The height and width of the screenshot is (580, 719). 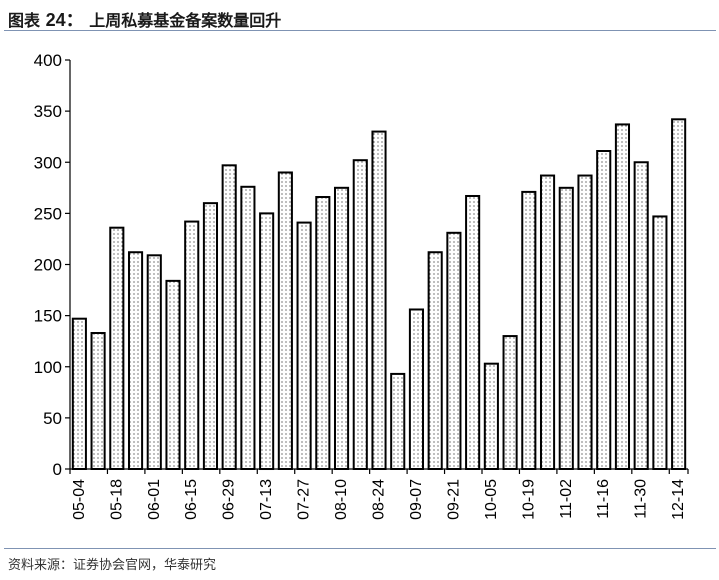 What do you see at coordinates (566, 499) in the screenshot?
I see `x-tick-label-11-02: 11-02` at bounding box center [566, 499].